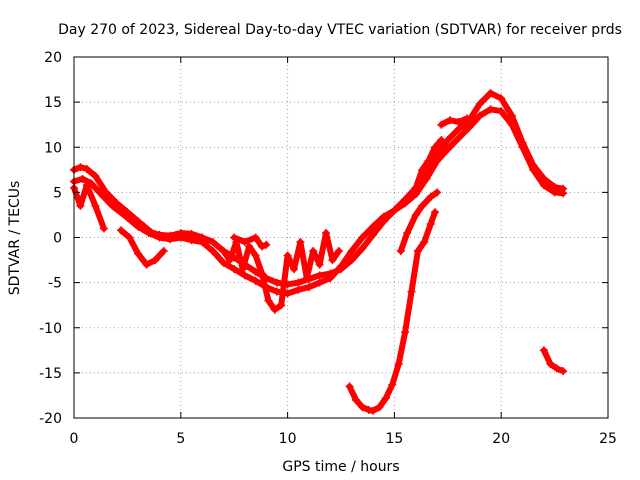 The width and height of the screenshot is (640, 480). Describe the element at coordinates (180, 439) in the screenshot. I see `x-tick-label: 5` at that location.